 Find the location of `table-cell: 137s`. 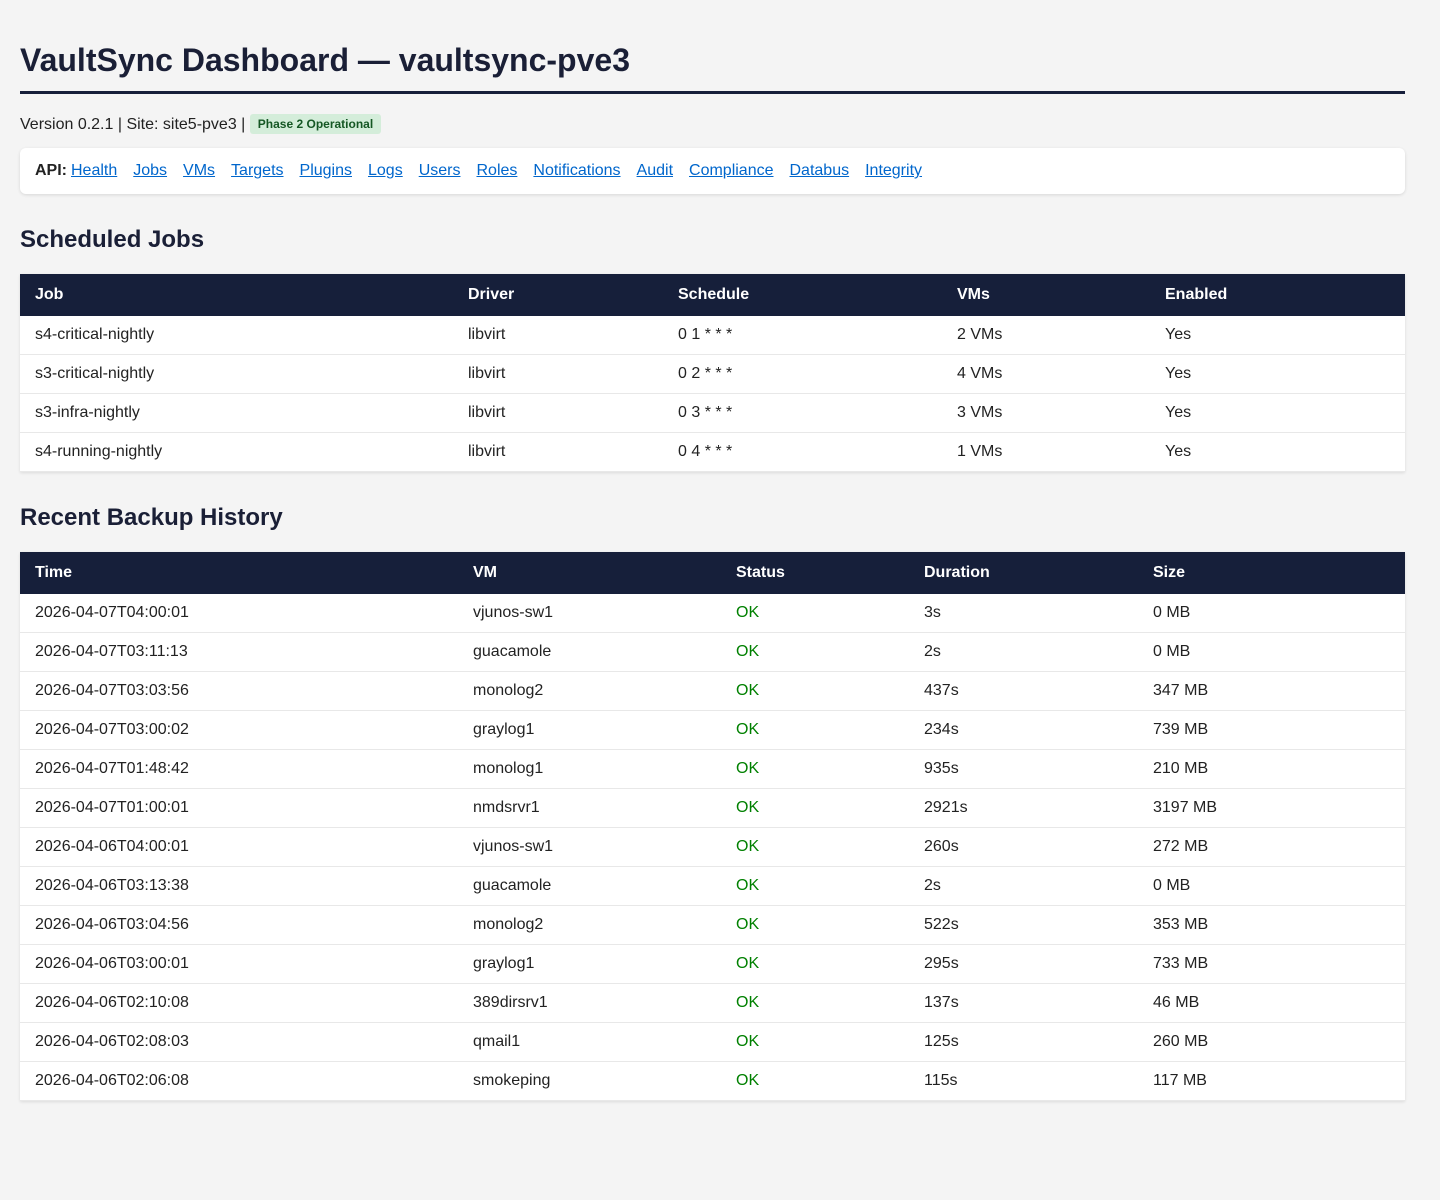

table-cell: 137s is located at coordinates (1023, 1003).